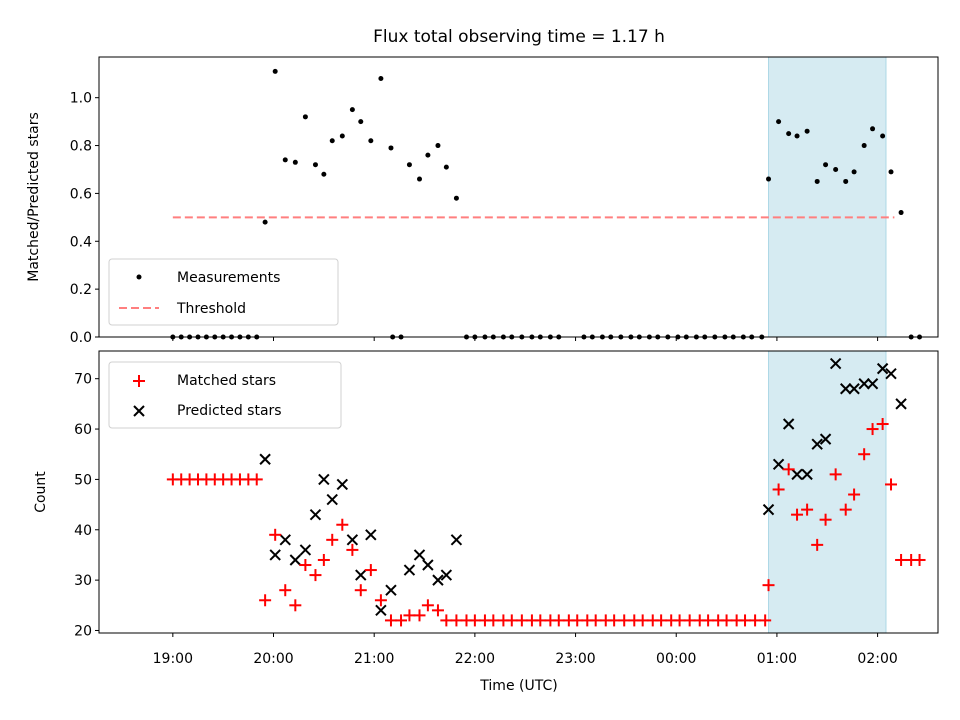  I want to click on bottom-highlight-span, so click(827, 492).